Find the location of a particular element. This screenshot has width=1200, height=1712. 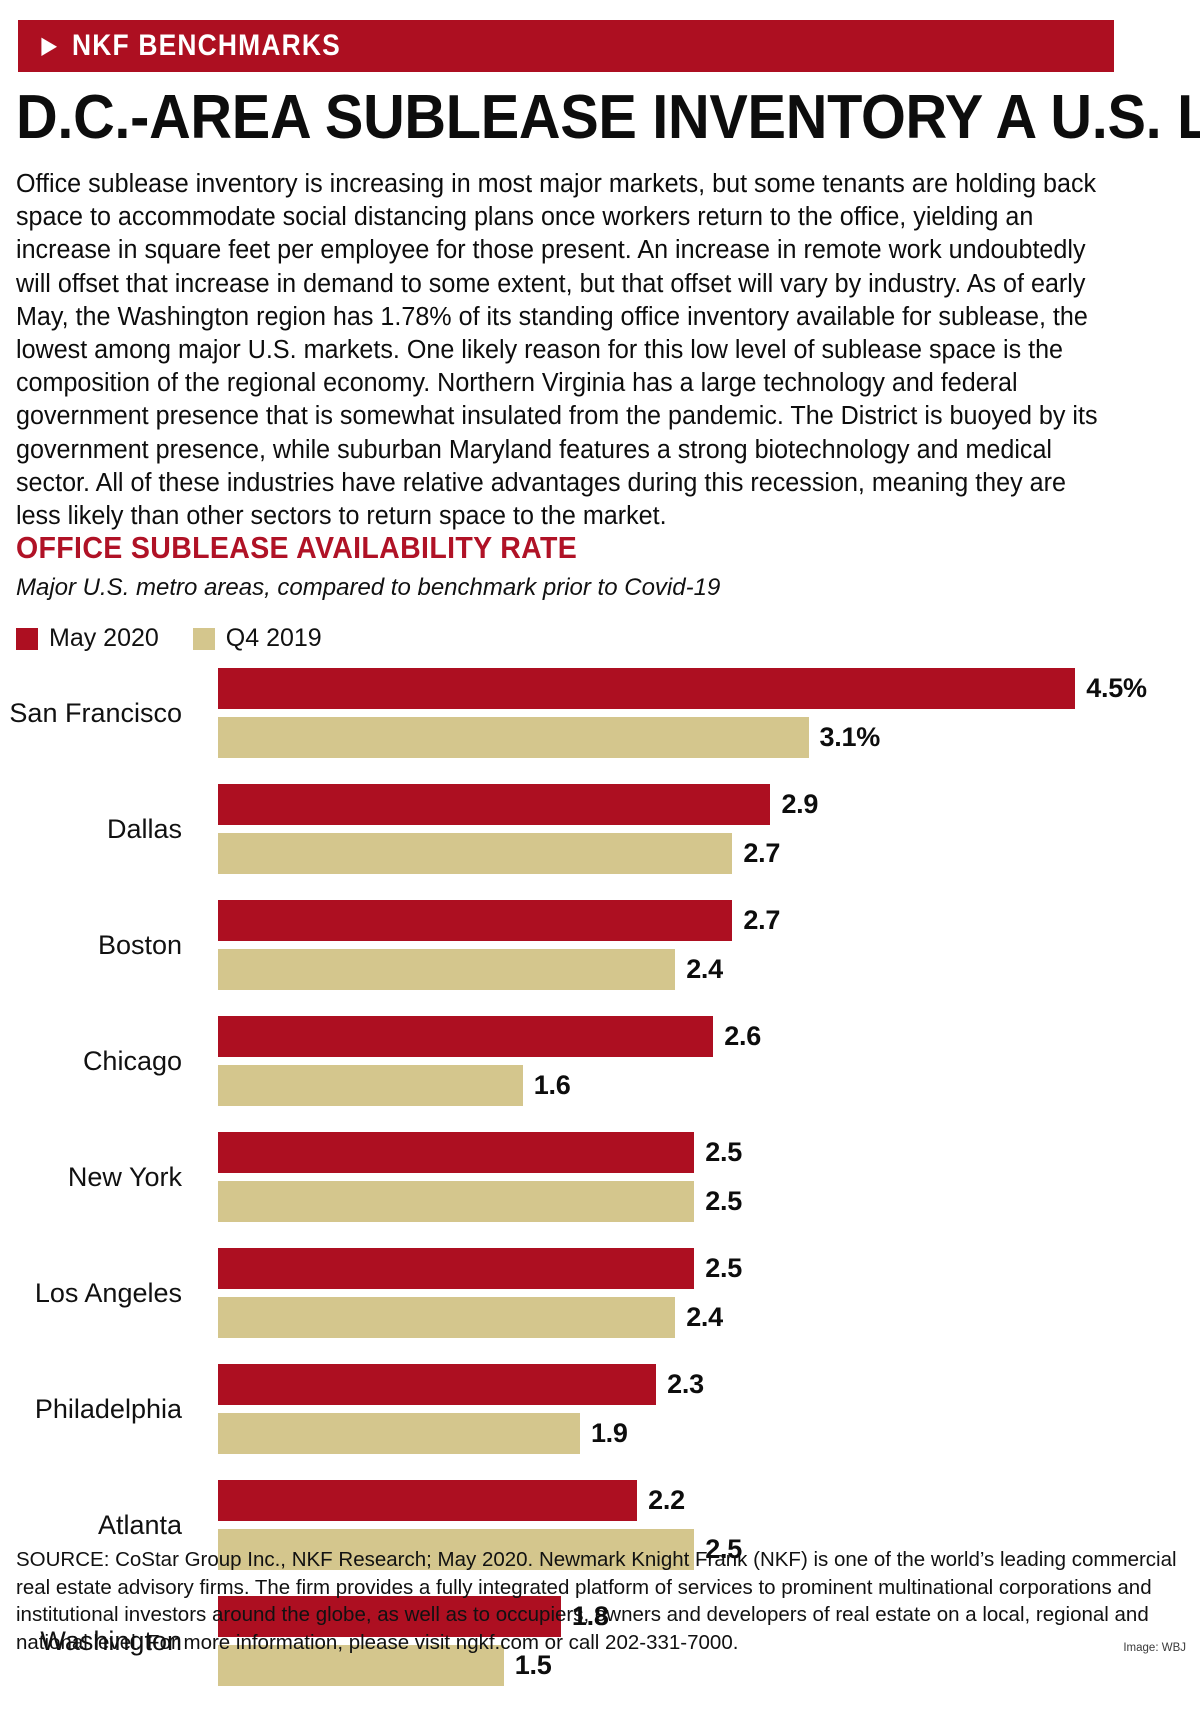

bar-row: 4.5% is located at coordinates (682, 688).